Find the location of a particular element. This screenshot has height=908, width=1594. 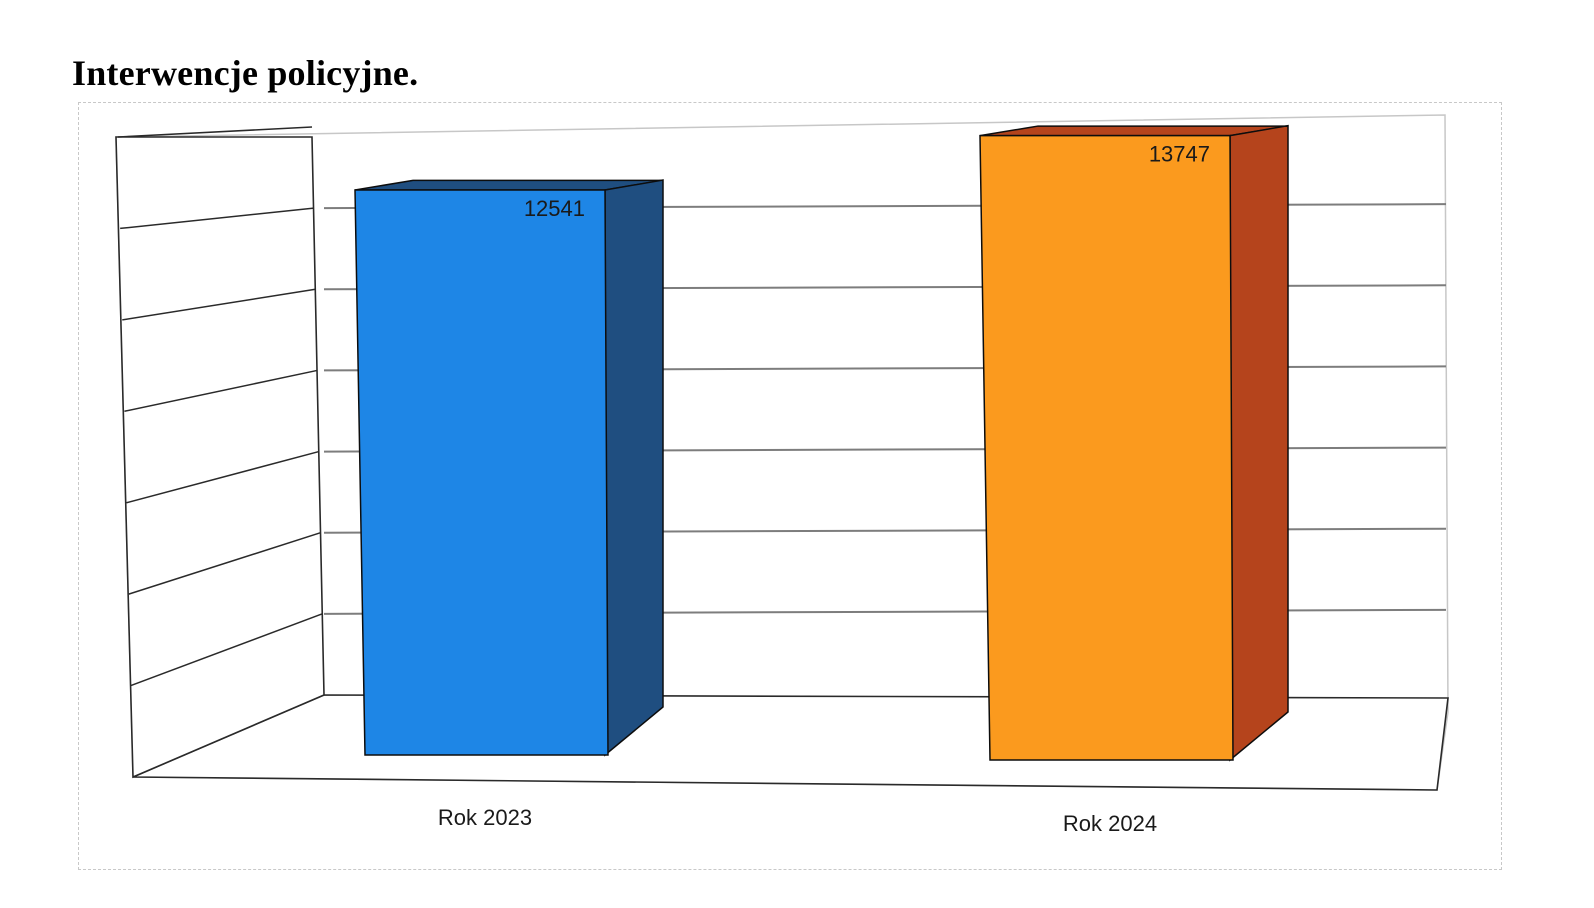

category-label: Rok 2024 is located at coordinates (1110, 823).